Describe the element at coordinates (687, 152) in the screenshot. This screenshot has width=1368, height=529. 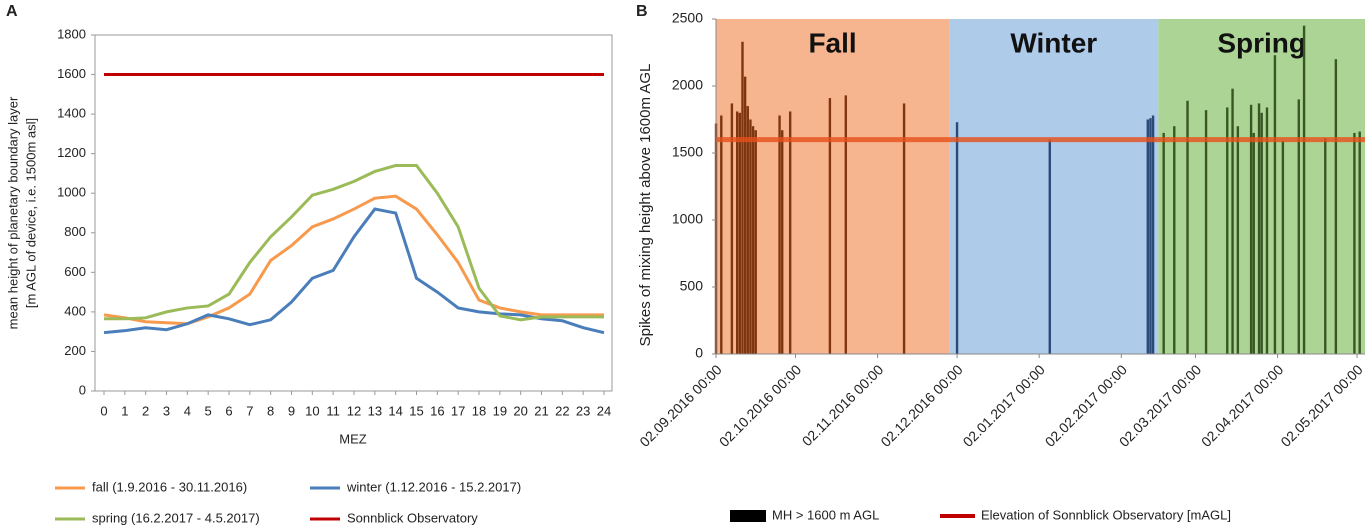
I see `y-tick-label: 1500` at that location.